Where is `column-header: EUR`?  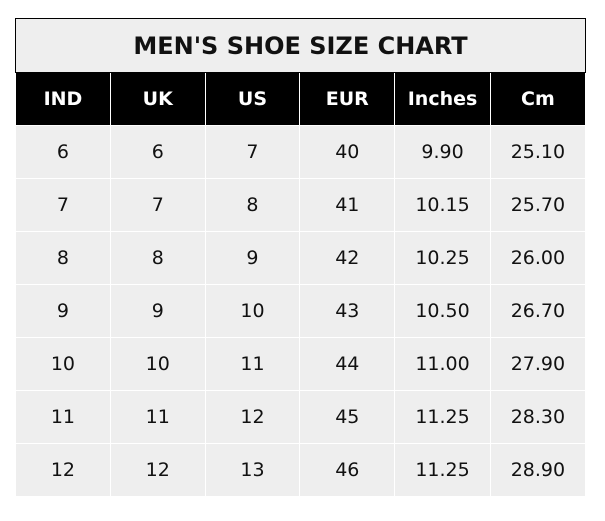
column-header: EUR is located at coordinates (347, 99).